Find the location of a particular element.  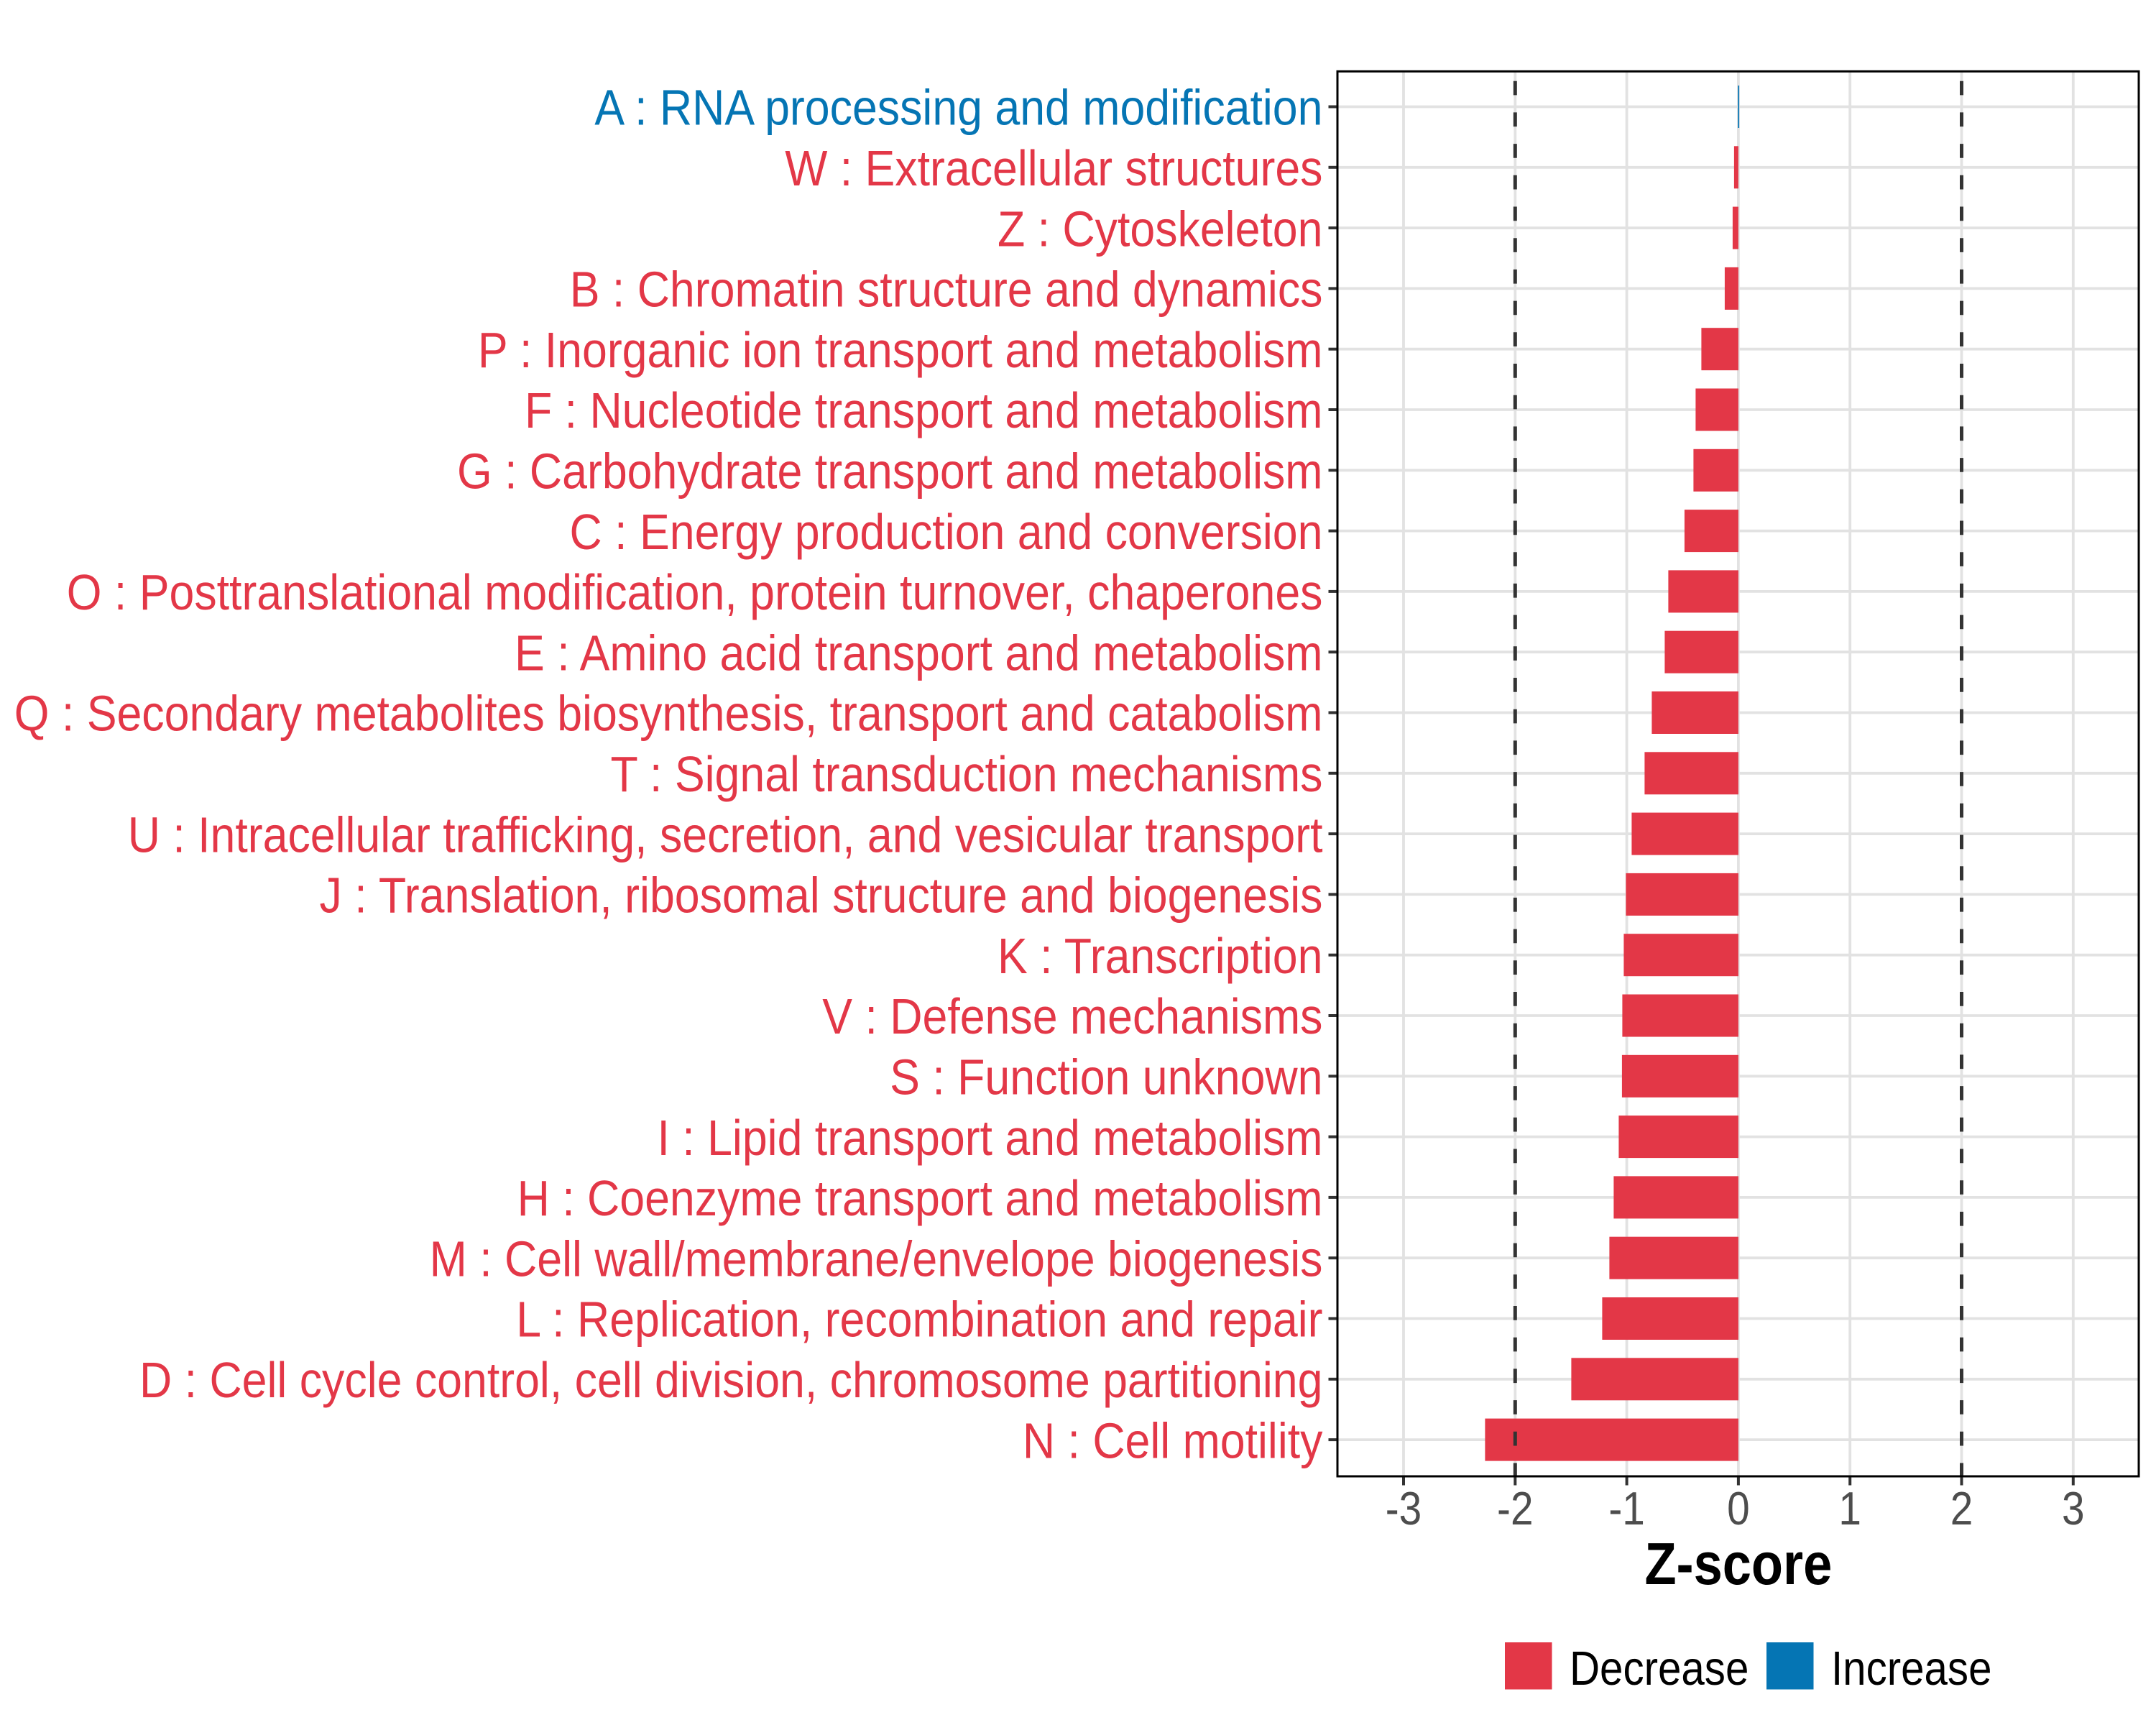

svg-text: S : Function unknown is located at coordinates (1106, 1077).